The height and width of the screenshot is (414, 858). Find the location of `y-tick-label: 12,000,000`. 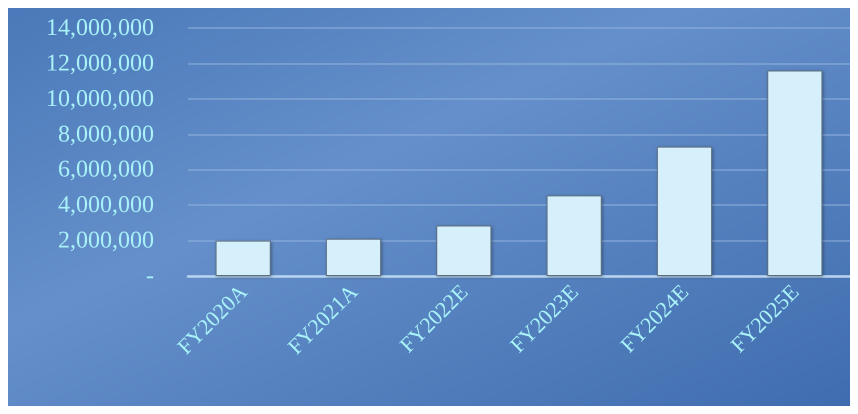

y-tick-label: 12,000,000 is located at coordinates (100, 63).